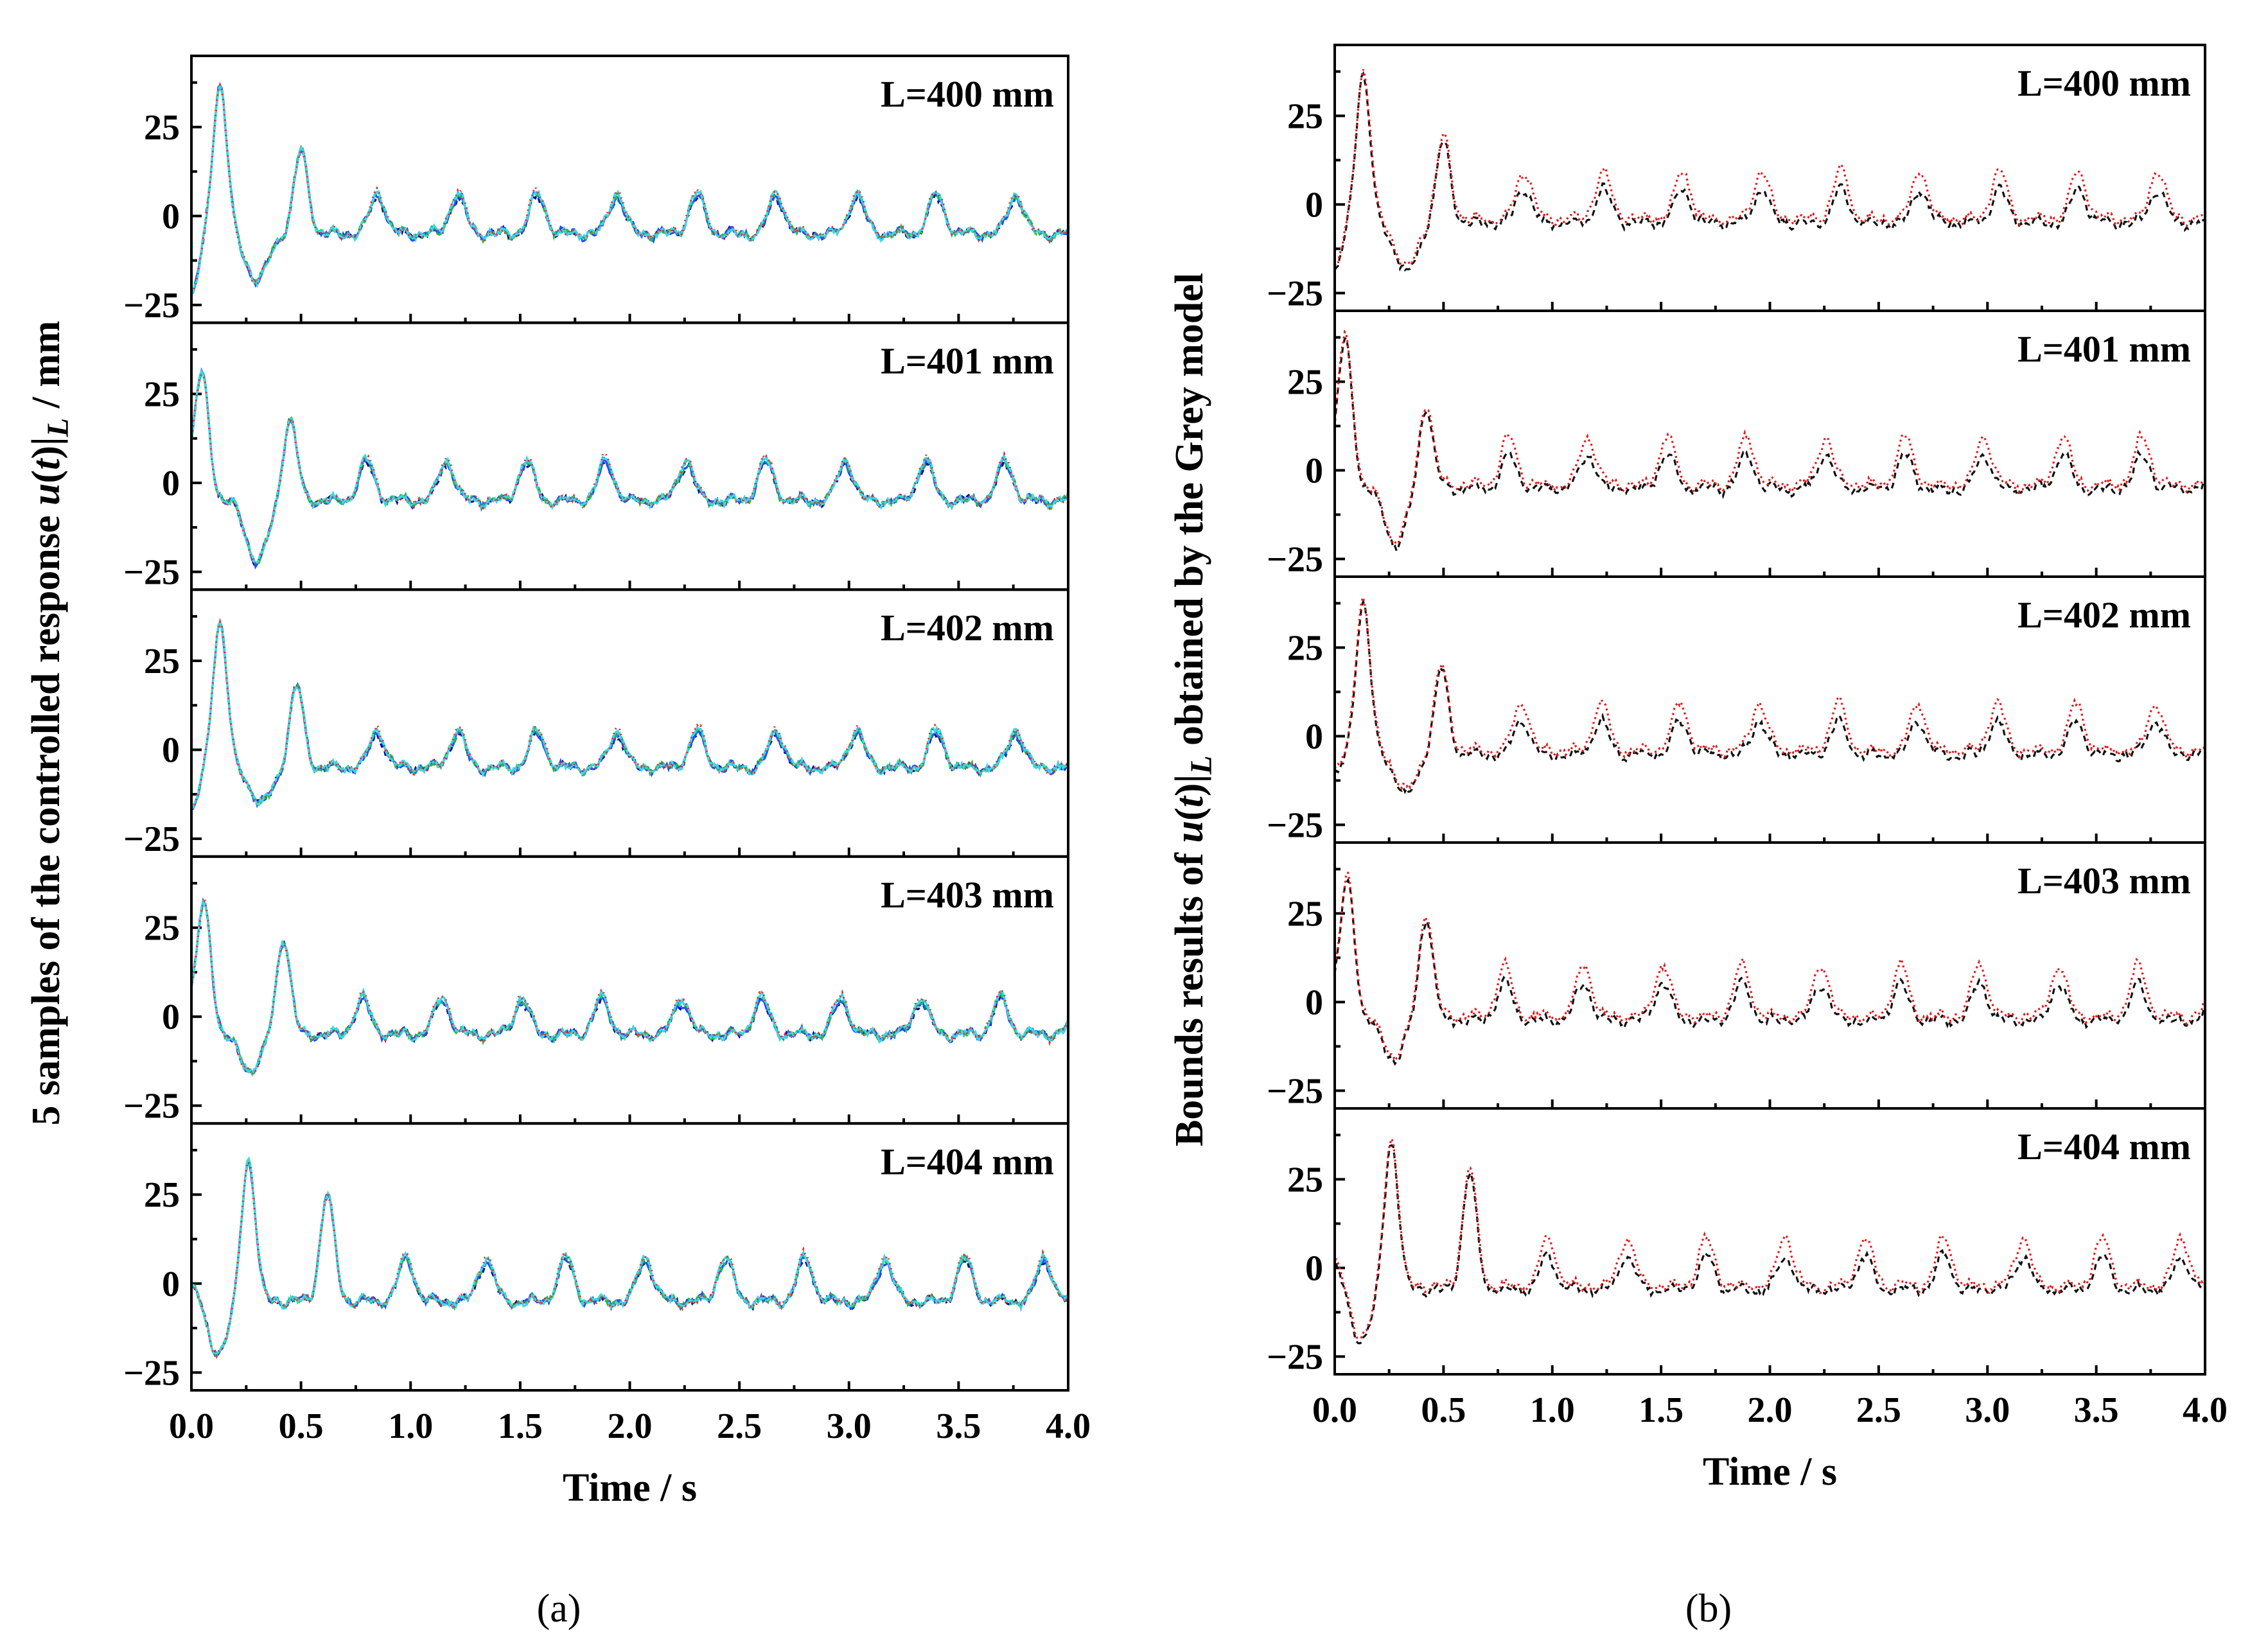 The width and height of the screenshot is (2268, 1635). What do you see at coordinates (1708, 1609) in the screenshot?
I see `subfigure-label: (b)` at bounding box center [1708, 1609].